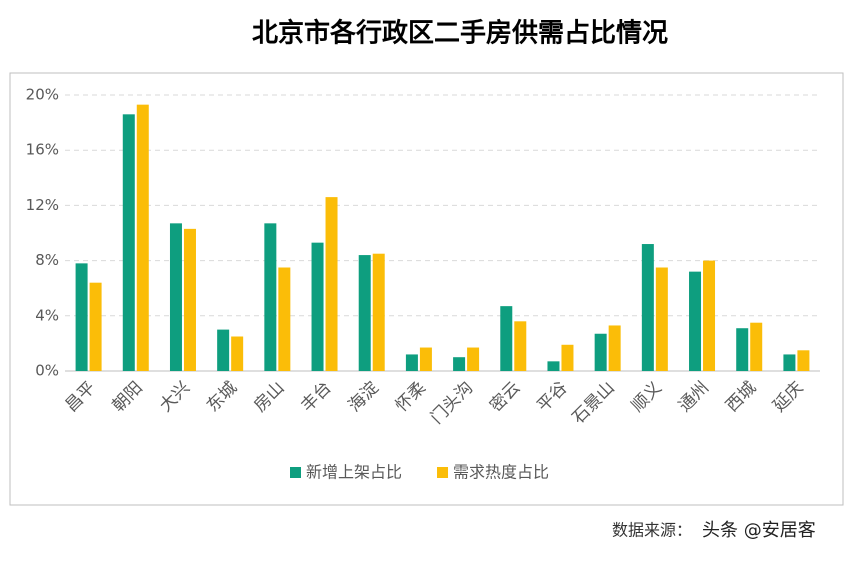 Image resolution: width=856 pixels, height=563 pixels. I want to click on y-tick-label: 16%, so click(42, 150).